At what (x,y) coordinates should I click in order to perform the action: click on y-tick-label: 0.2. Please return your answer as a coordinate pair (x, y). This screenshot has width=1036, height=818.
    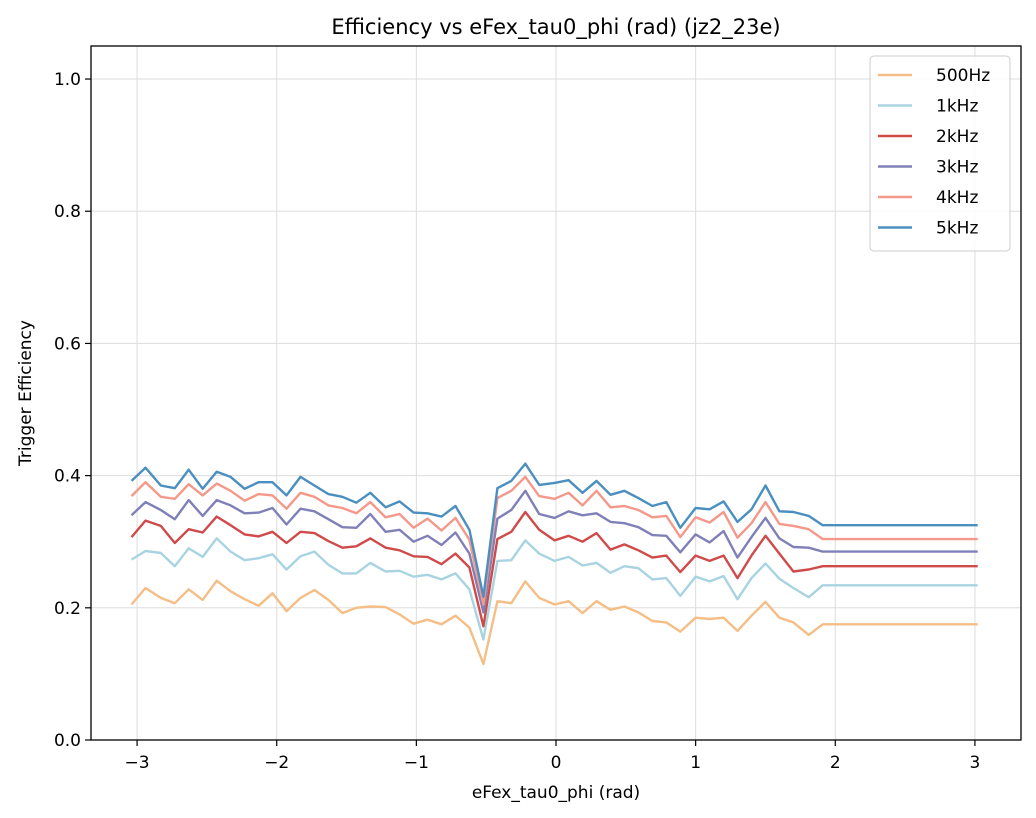
    Looking at the image, I should click on (67, 609).